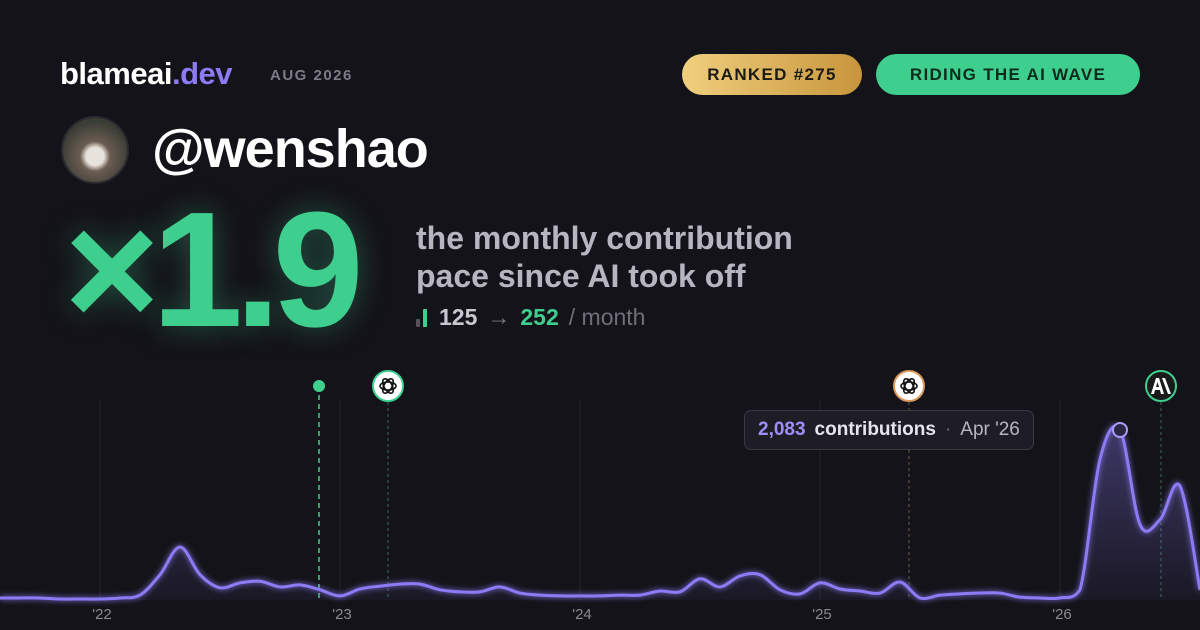  What do you see at coordinates (1161, 386) in the screenshot?
I see `anthropic-icon` at bounding box center [1161, 386].